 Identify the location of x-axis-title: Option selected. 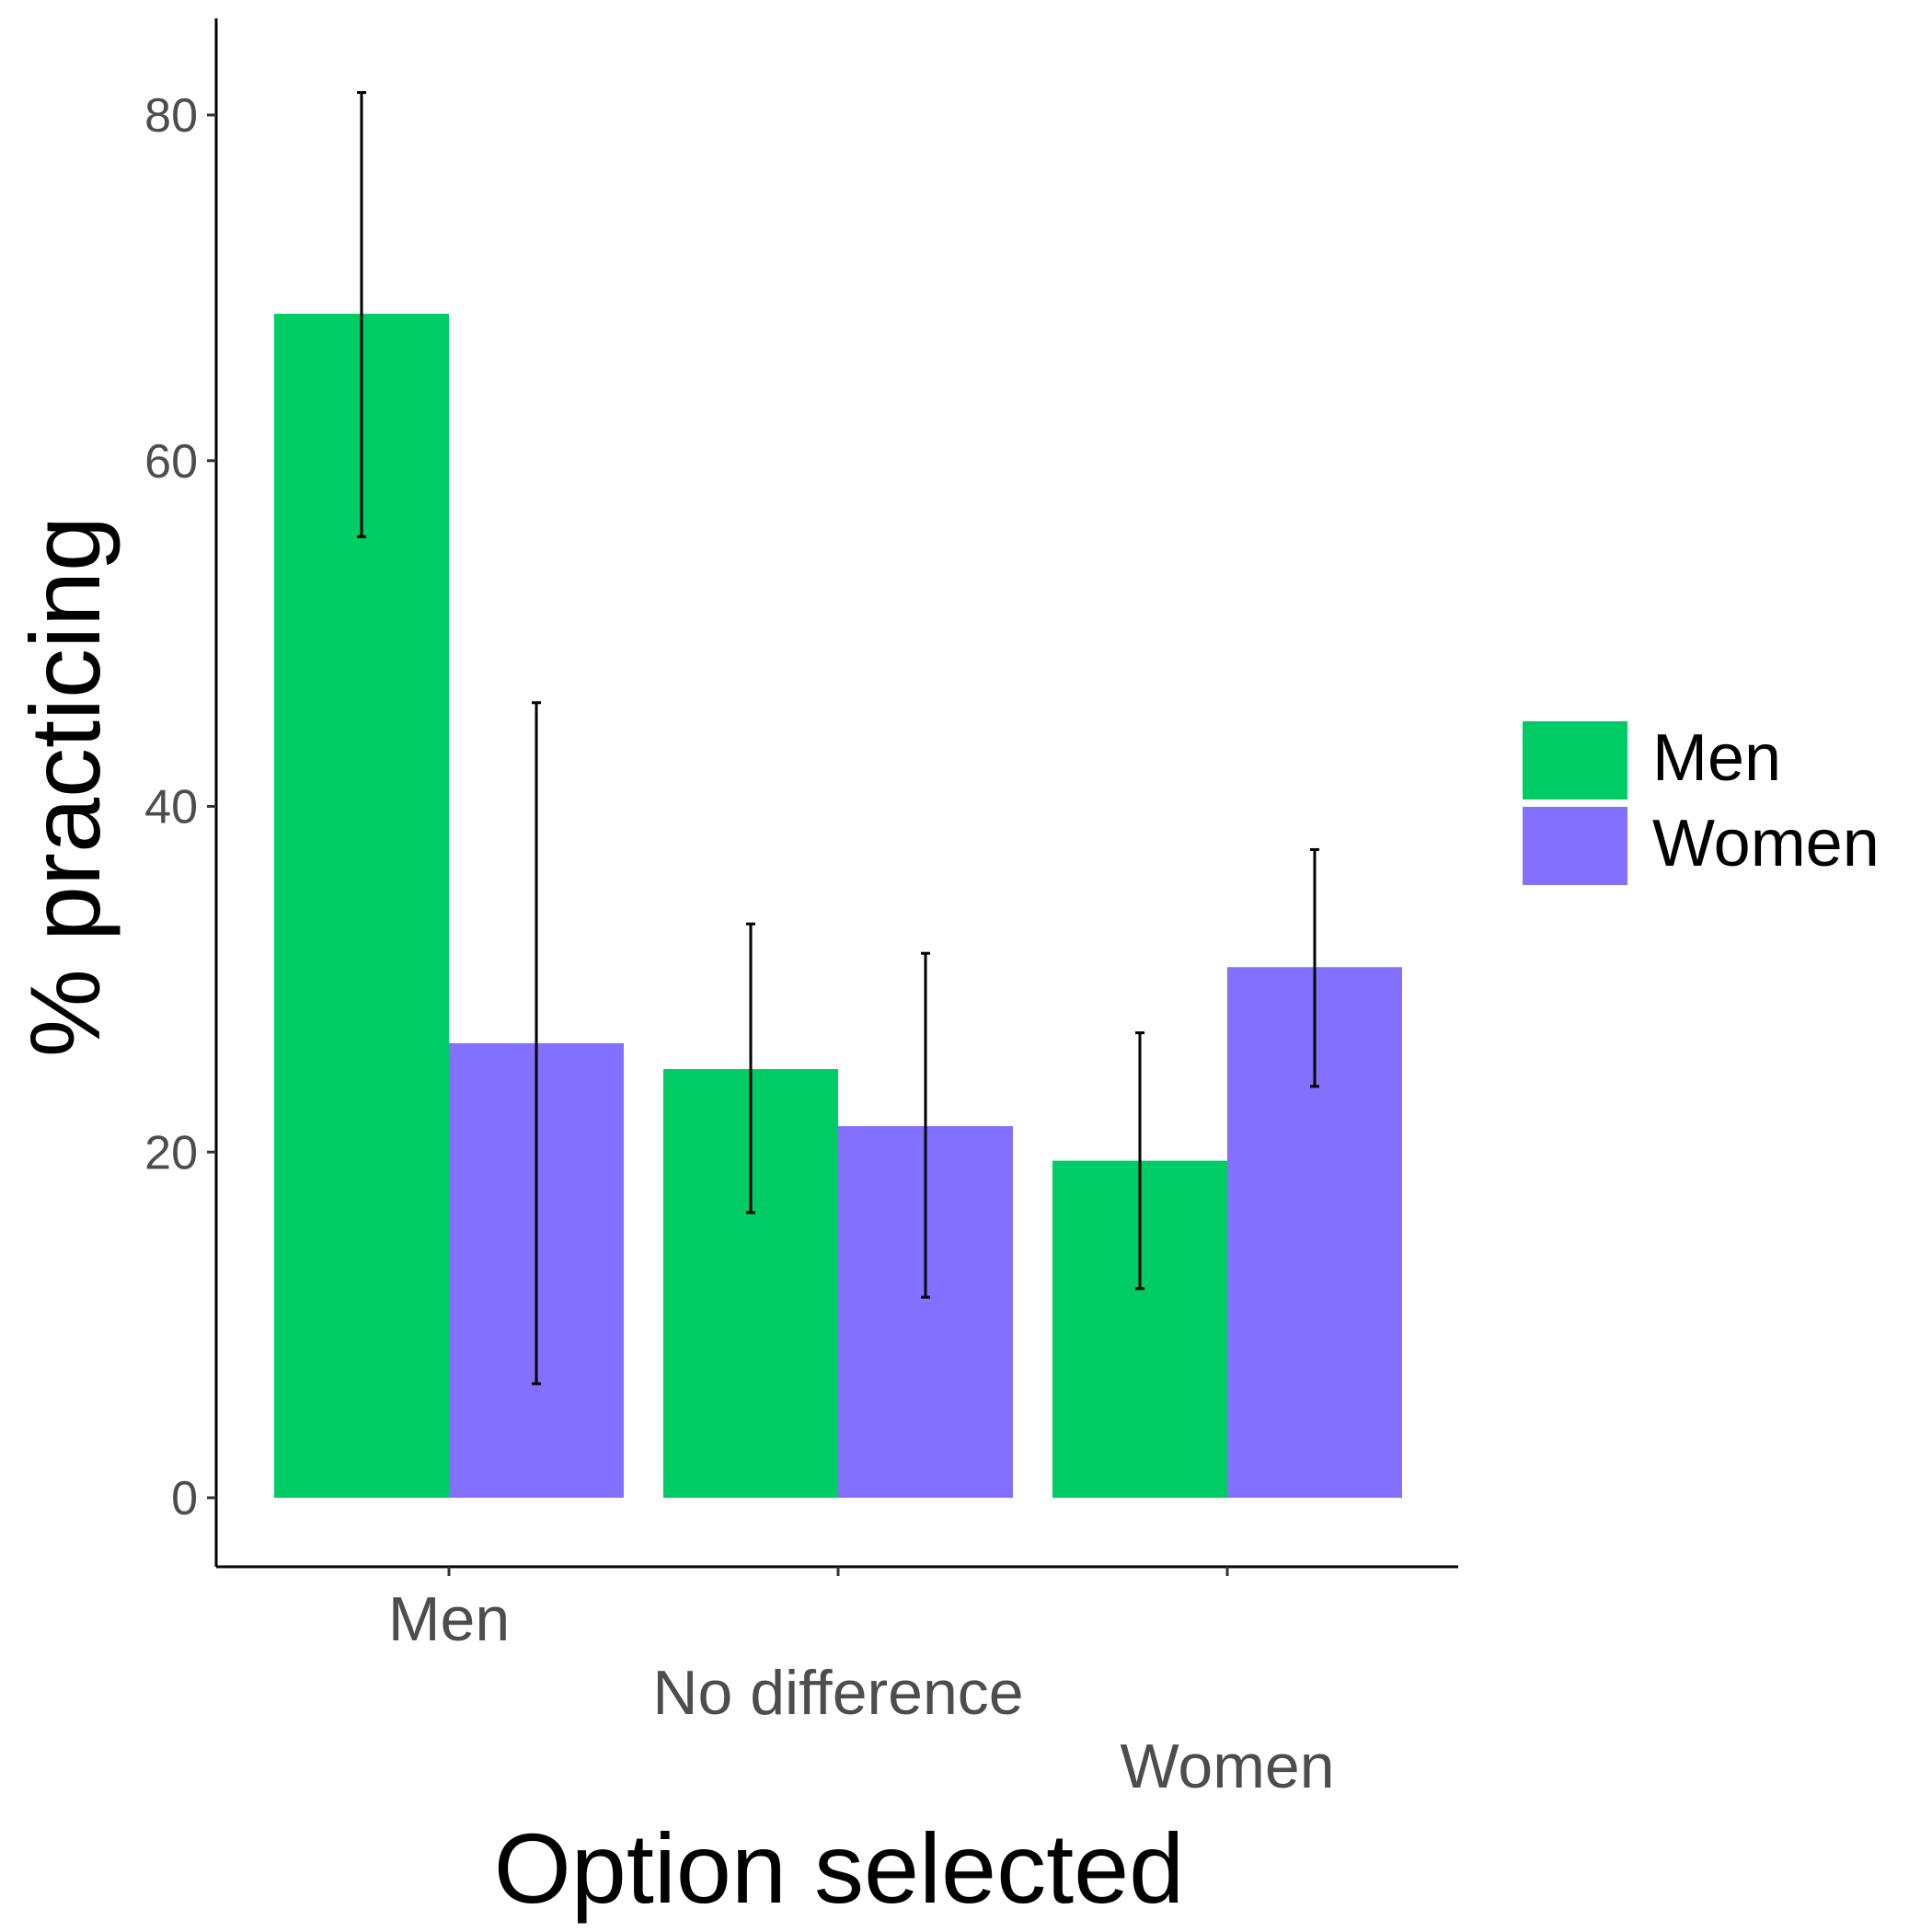
(839, 1868).